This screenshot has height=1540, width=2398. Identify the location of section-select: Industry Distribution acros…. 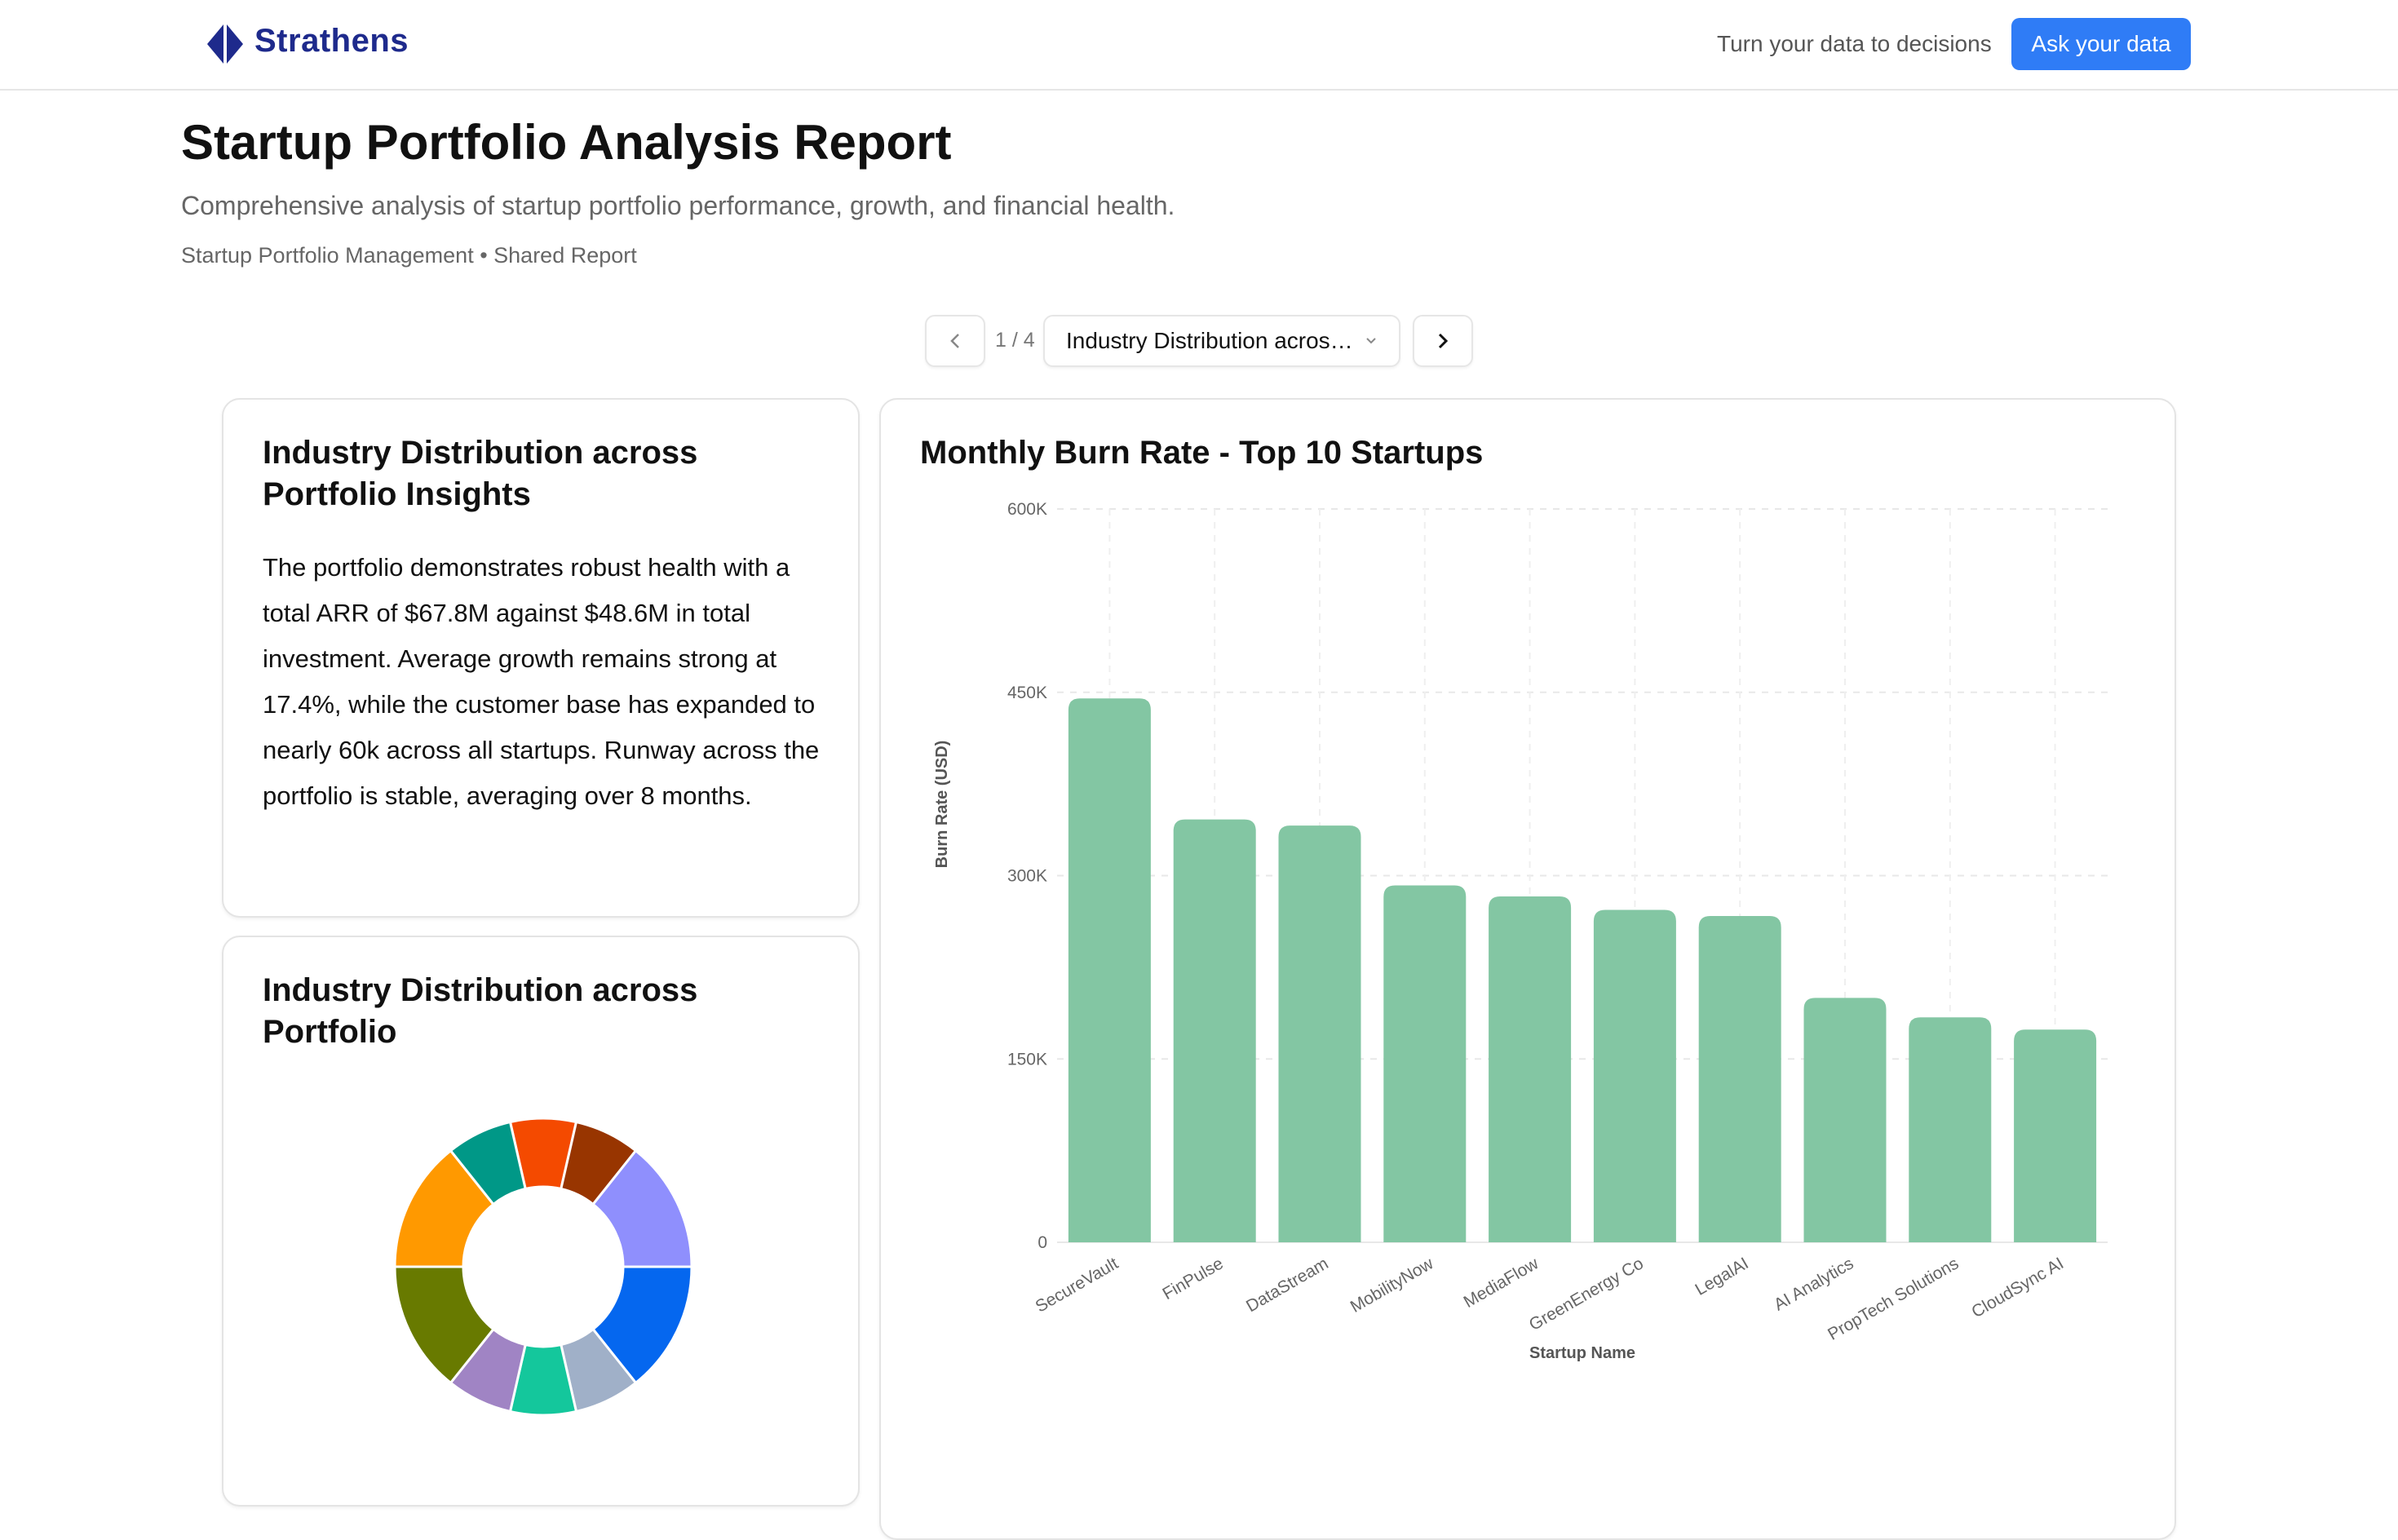
(1221, 341).